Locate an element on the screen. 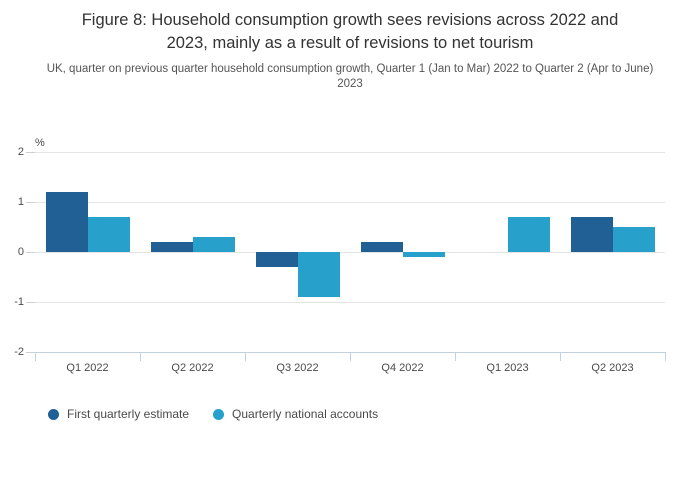  y-axis-label: 2 is located at coordinates (20, 152).